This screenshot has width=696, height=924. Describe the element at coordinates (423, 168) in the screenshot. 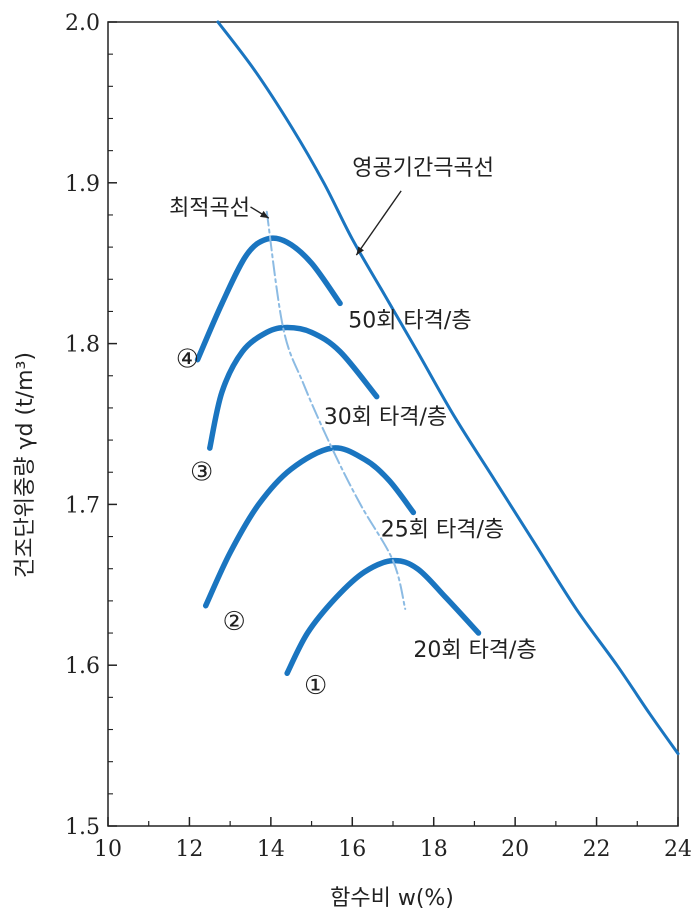

I see `annotation-label: 영공기간극곡선` at that location.